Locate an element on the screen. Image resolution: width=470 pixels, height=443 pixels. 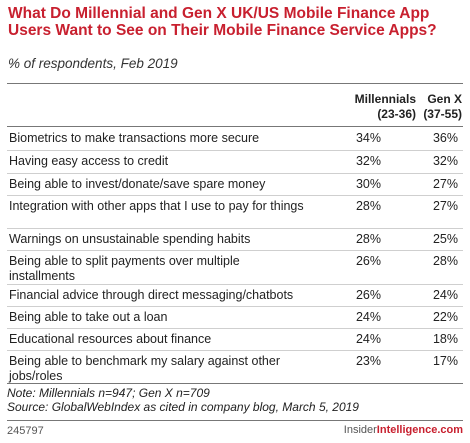
brand-logo: InsiderIntelligence.com is located at coordinates (403, 430).